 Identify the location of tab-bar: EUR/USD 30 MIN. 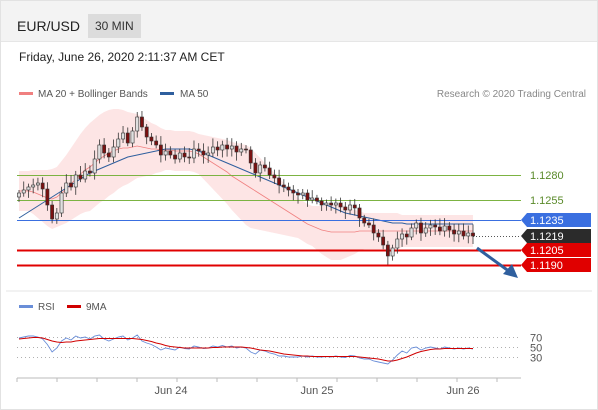
(299, 21).